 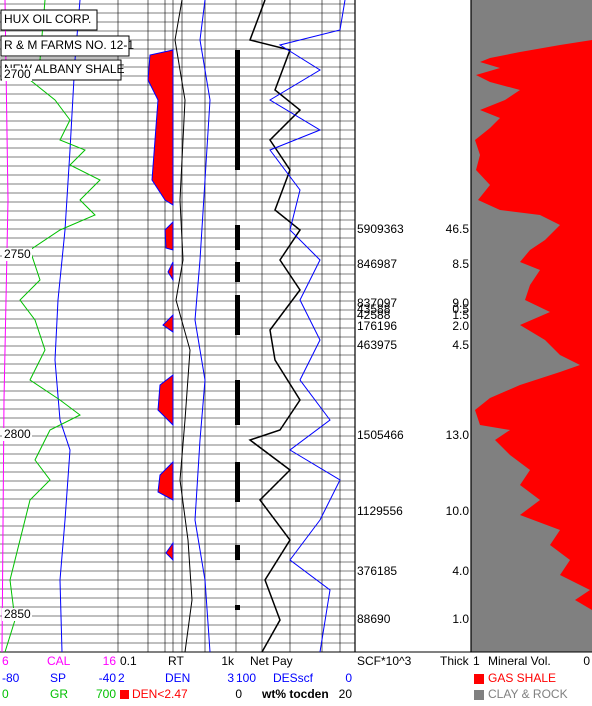 What do you see at coordinates (476, 661) in the screenshot?
I see `legend-min: 1` at bounding box center [476, 661].